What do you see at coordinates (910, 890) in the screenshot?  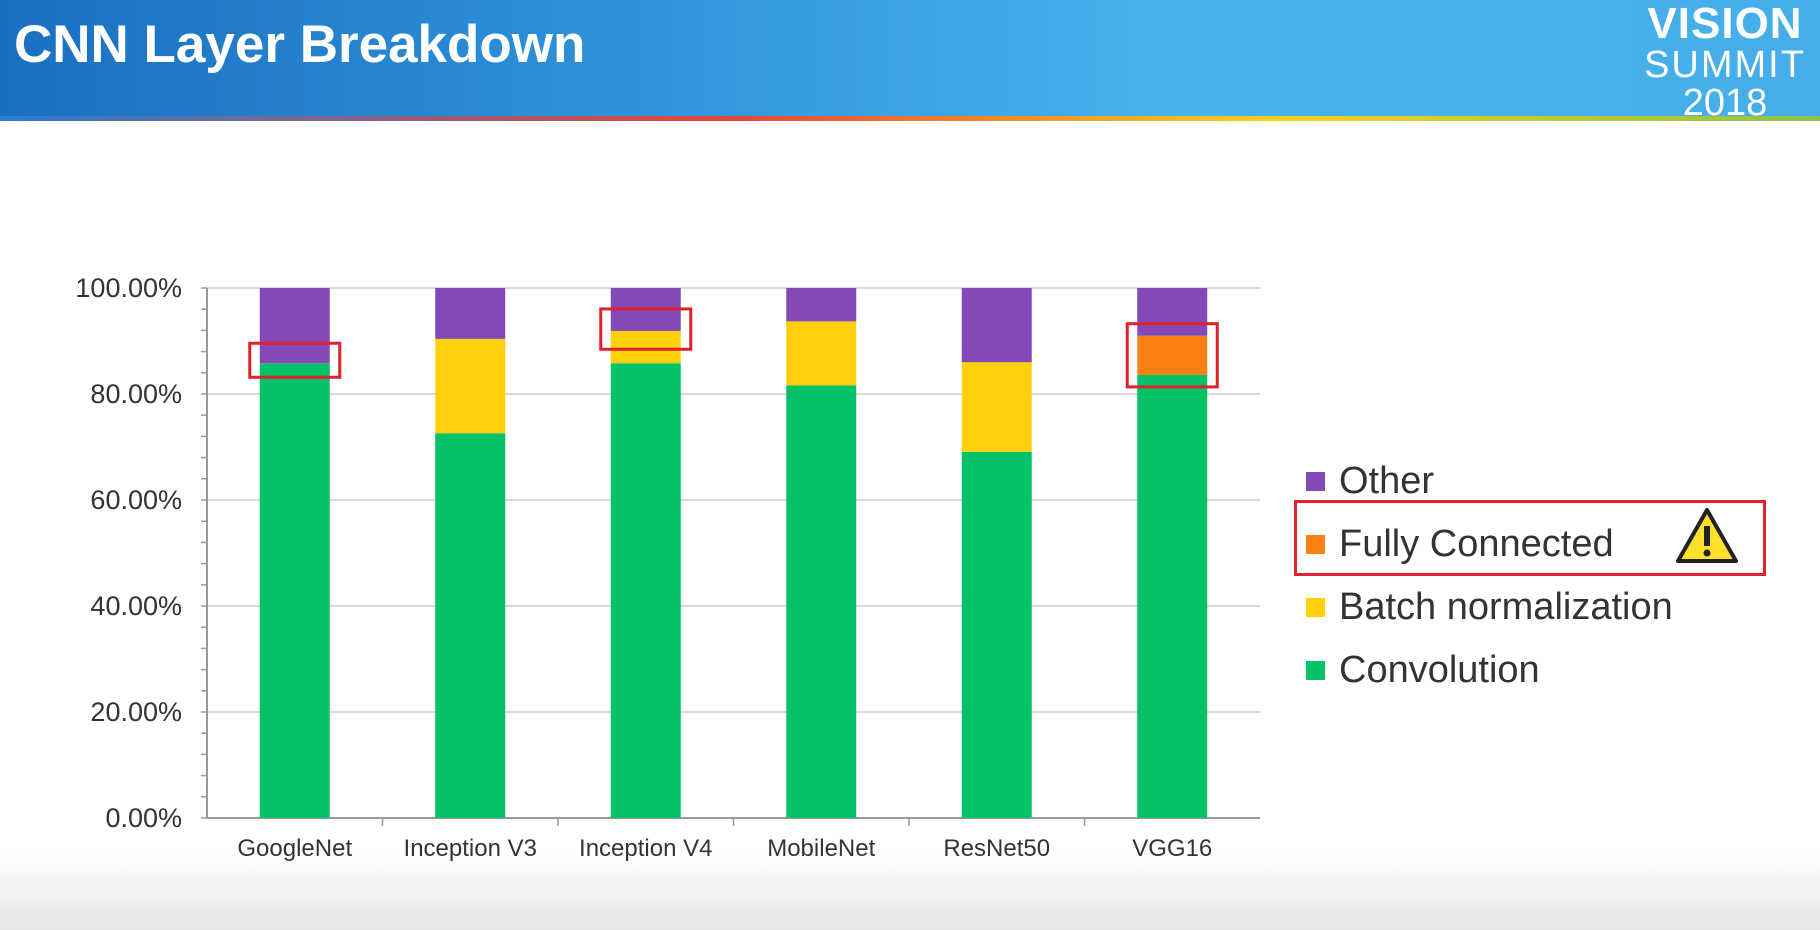 I see `bottom-fade` at bounding box center [910, 890].